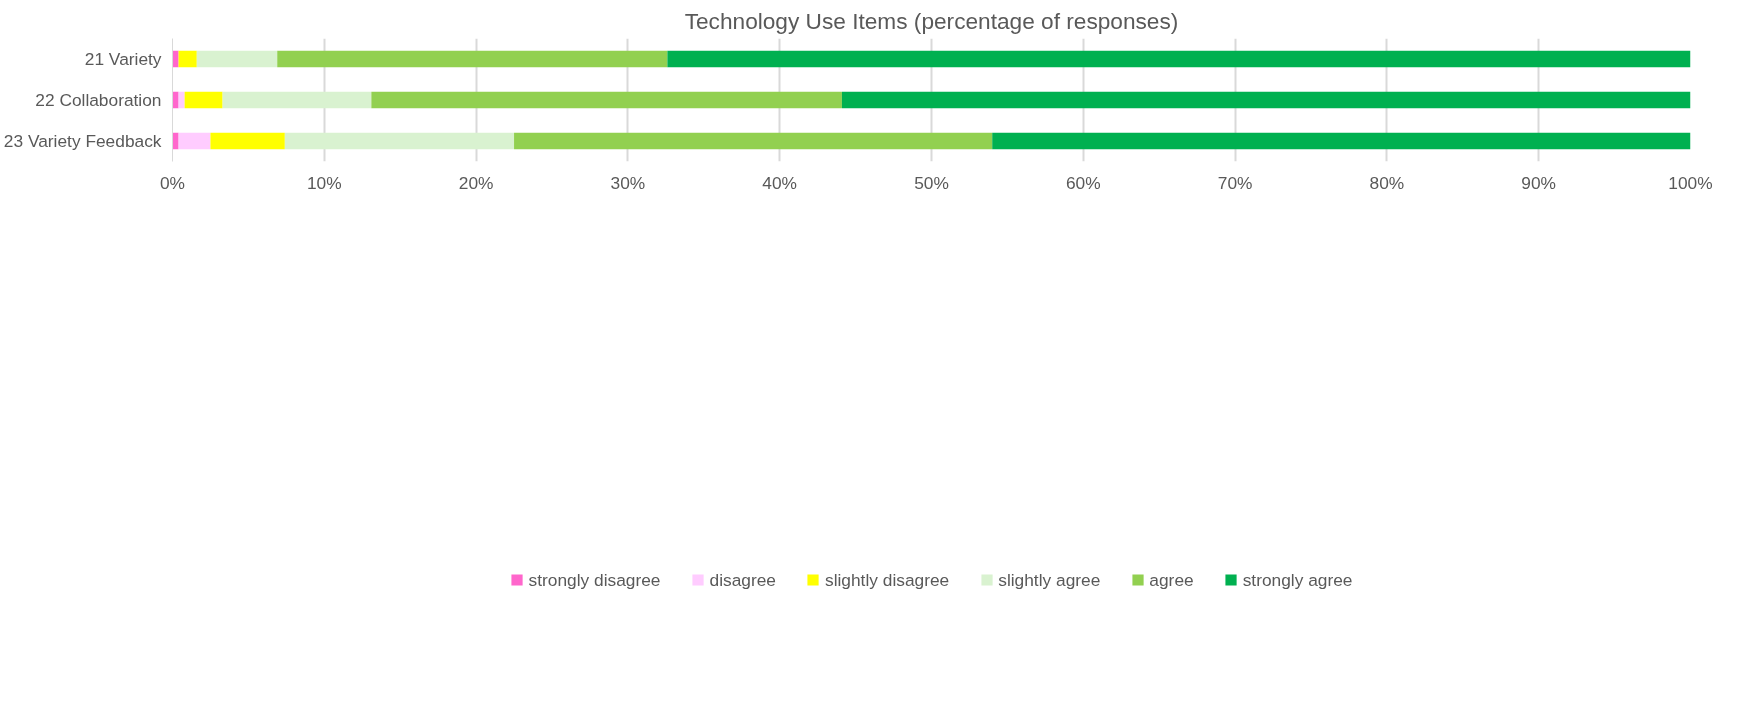 The height and width of the screenshot is (728, 1744). Describe the element at coordinates (1049, 580) in the screenshot. I see `legend-label: slightly agree` at that location.